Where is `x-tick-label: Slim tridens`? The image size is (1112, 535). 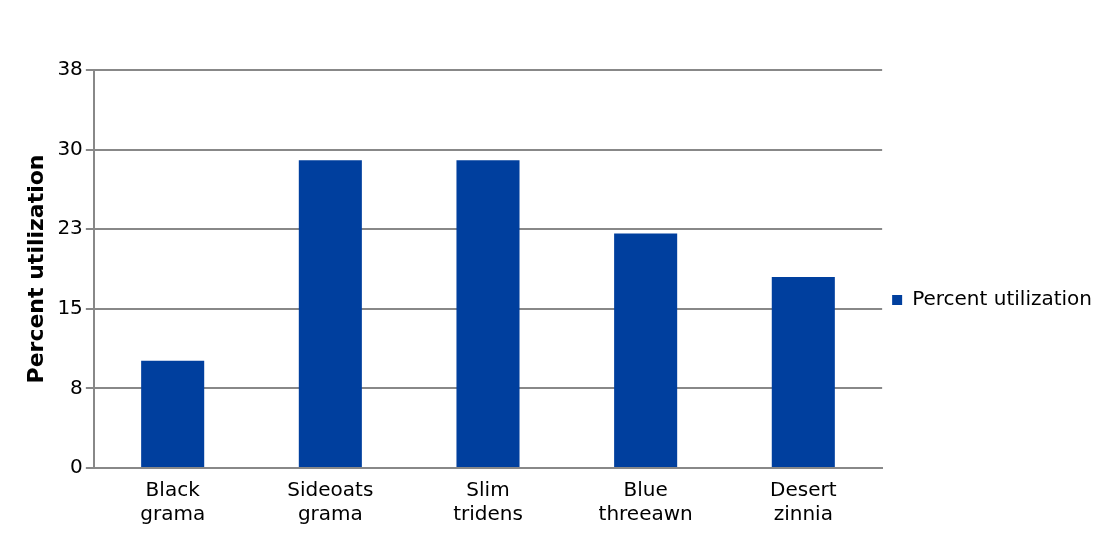
x-tick-label: Slim tridens is located at coordinates (488, 501).